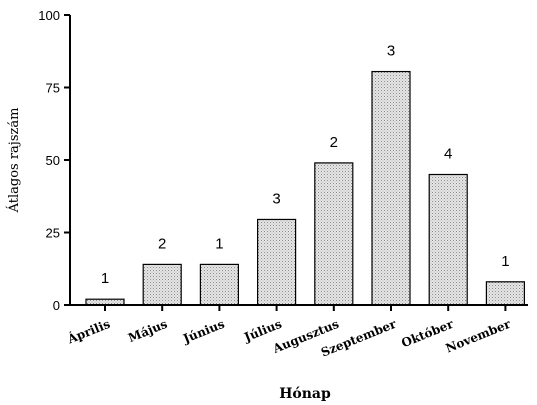  Describe the element at coordinates (14, 161) in the screenshot. I see `y-axis-title: Átlagos rajszám` at that location.